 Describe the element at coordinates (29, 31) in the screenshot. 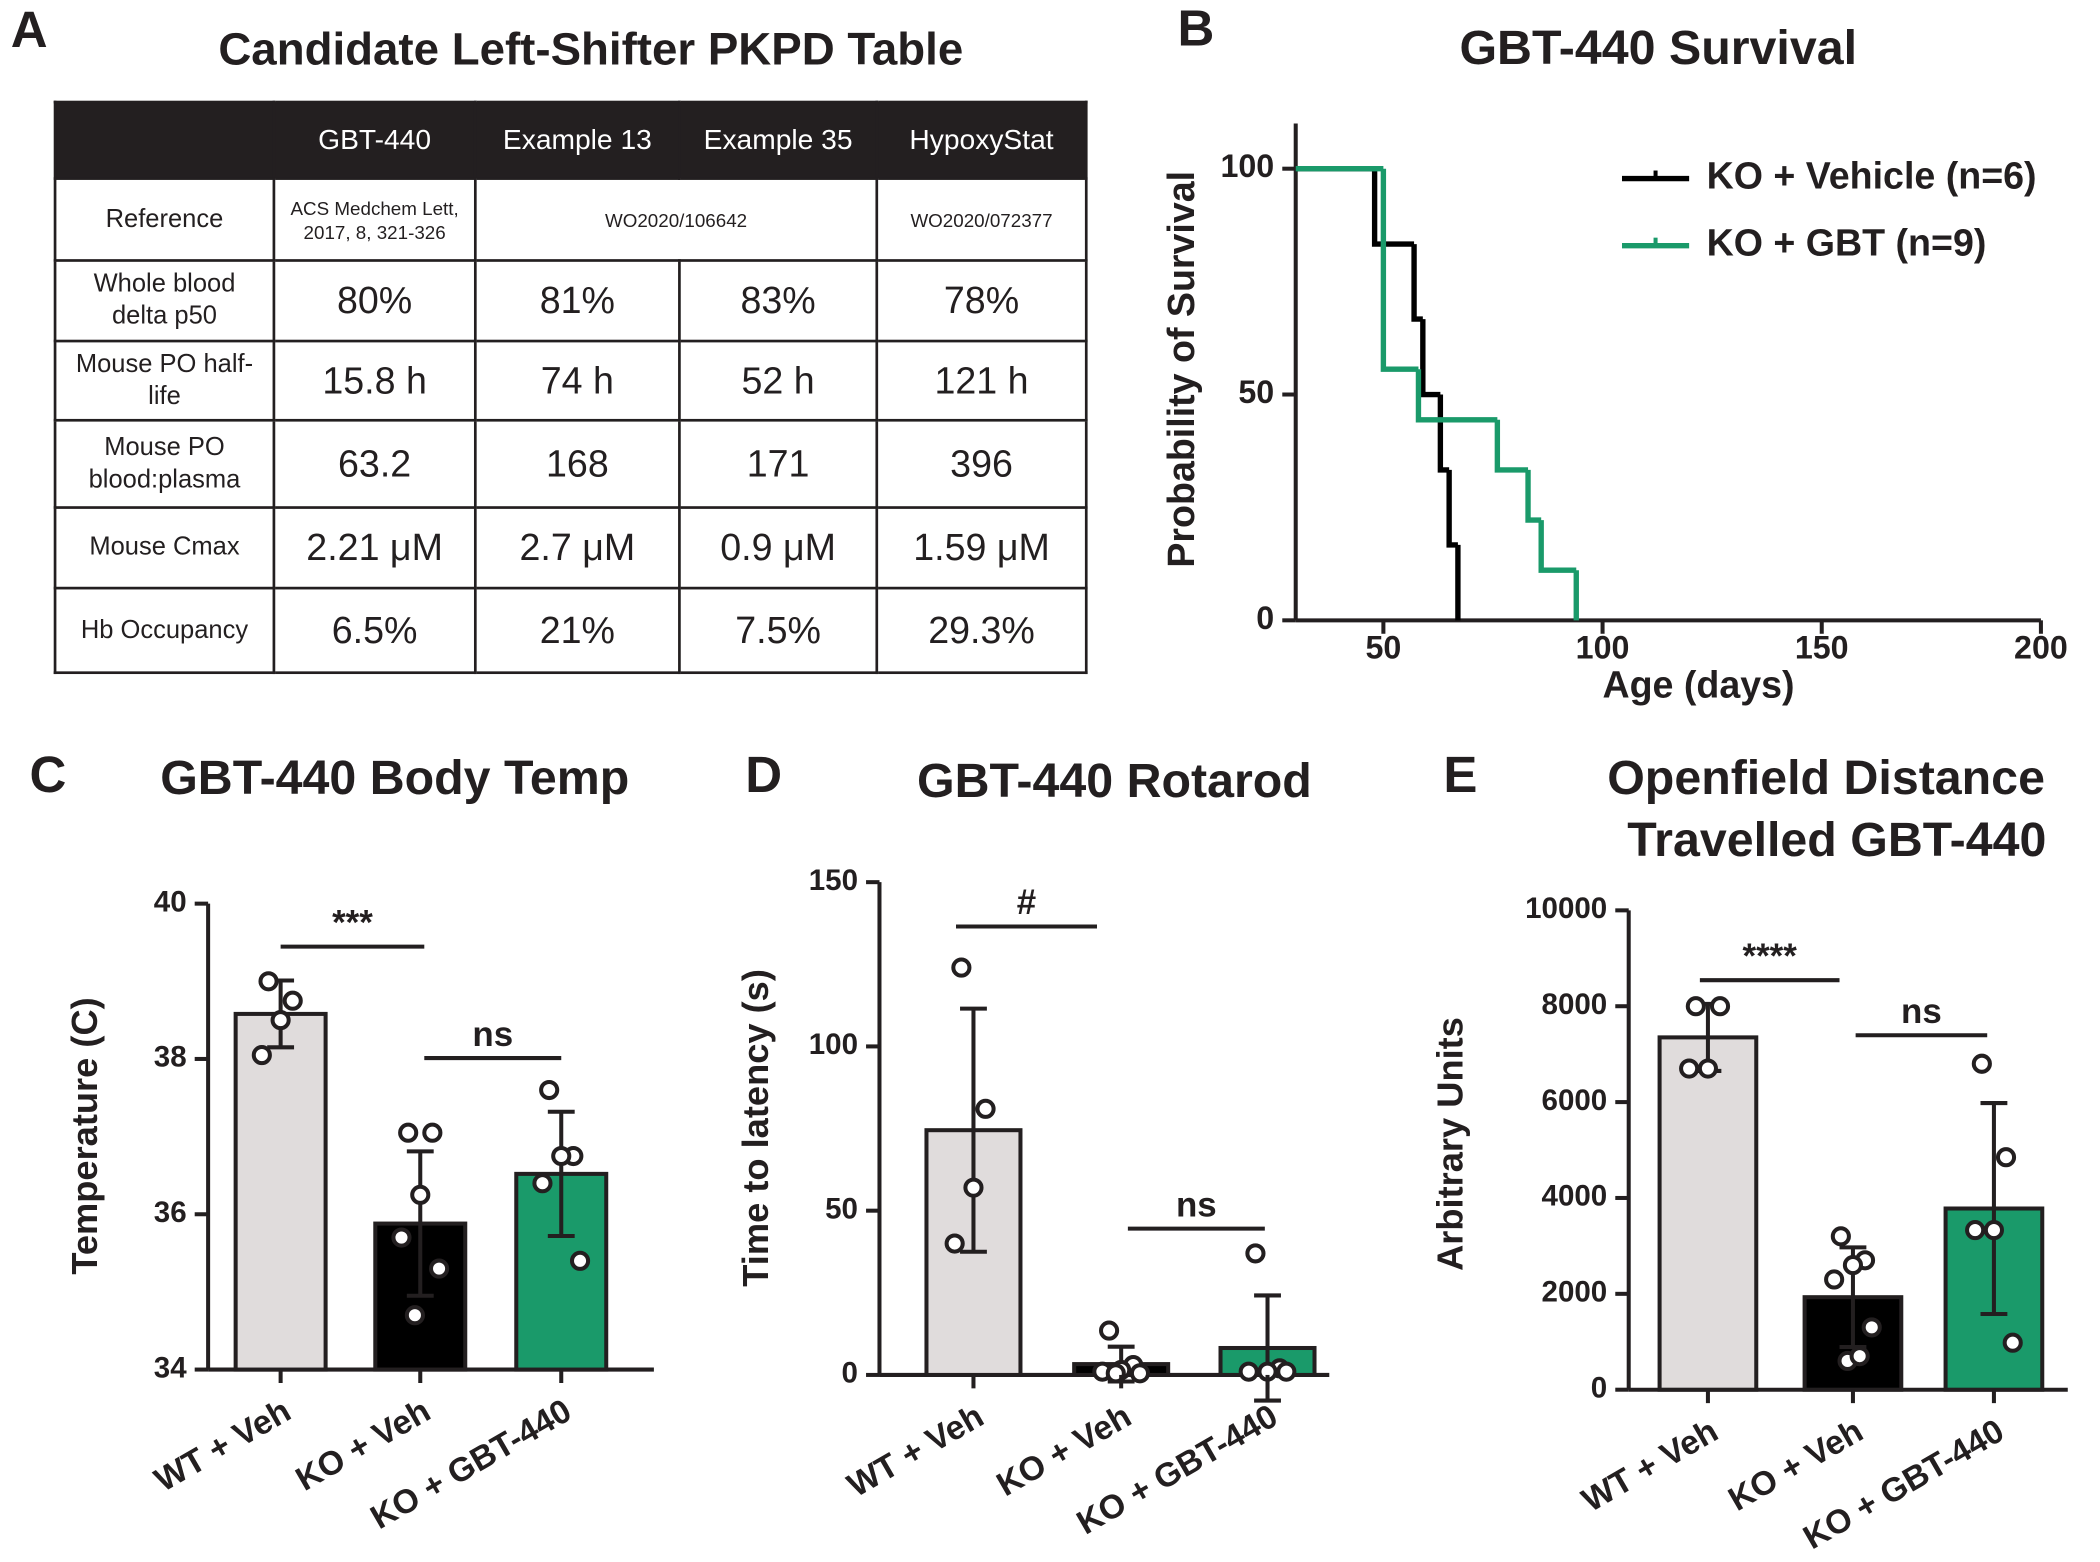

I see `panel-label: A` at that location.